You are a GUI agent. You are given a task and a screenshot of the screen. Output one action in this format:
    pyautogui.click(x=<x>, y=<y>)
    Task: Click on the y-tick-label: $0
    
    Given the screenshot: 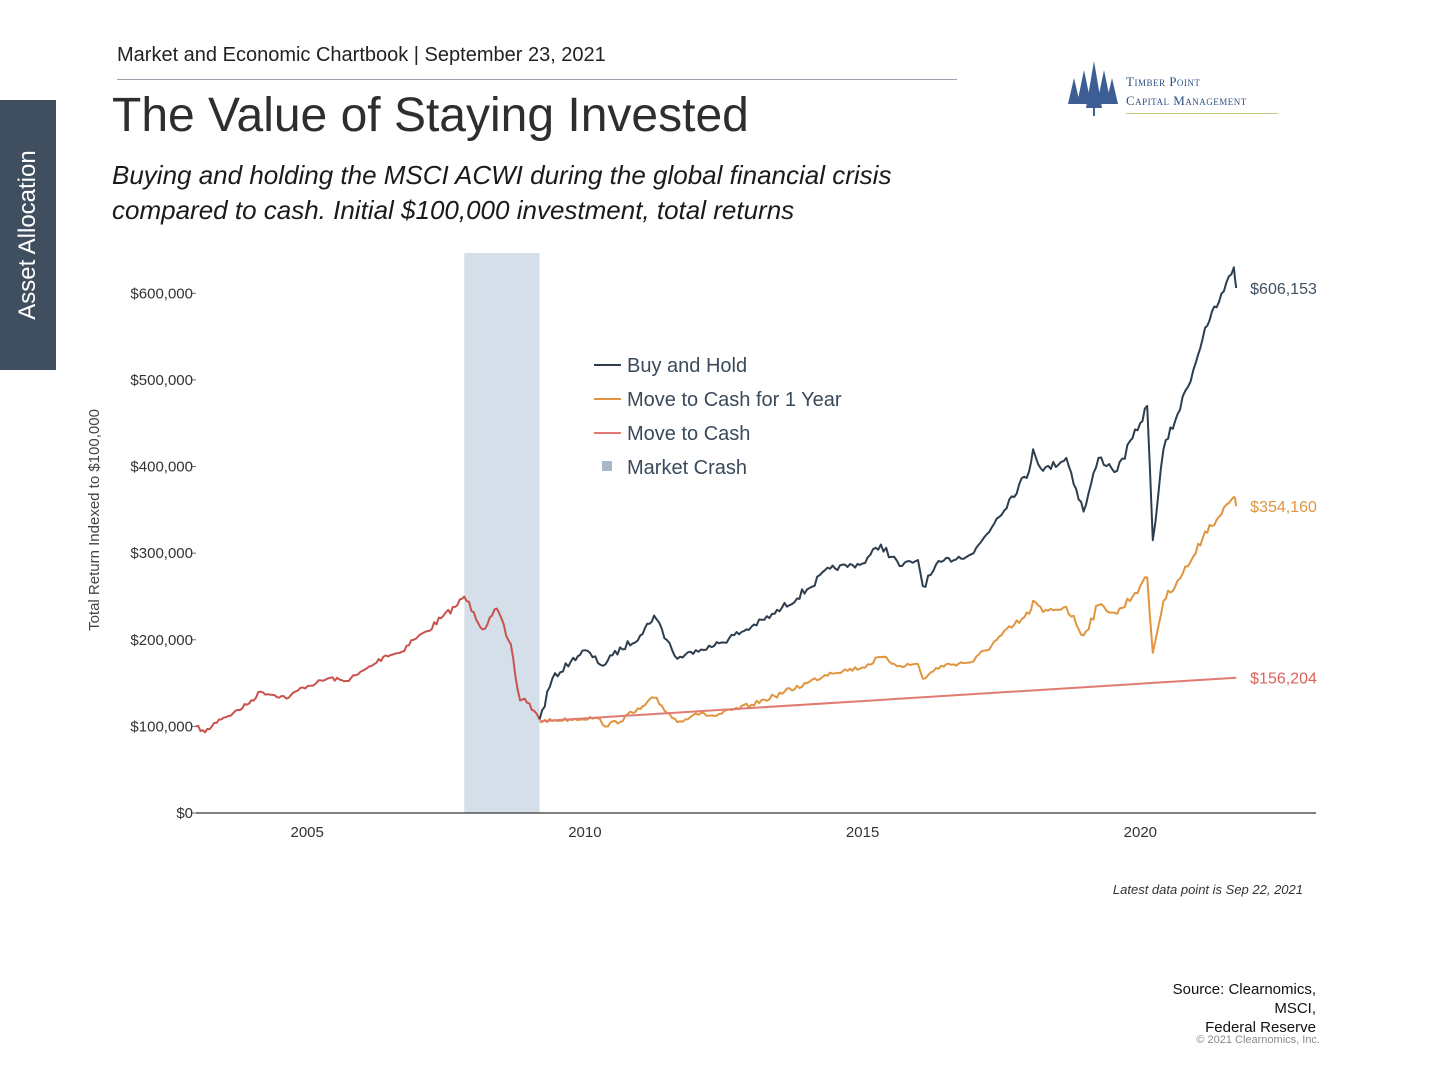 What is the action you would take?
    pyautogui.click(x=184, y=813)
    